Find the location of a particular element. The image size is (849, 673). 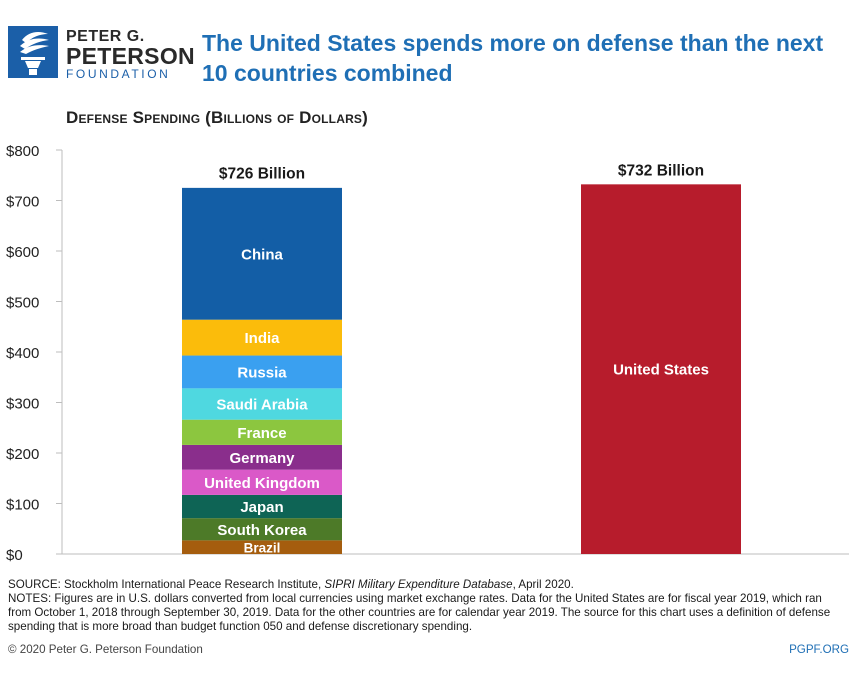

y-tick-label: $0 is located at coordinates (14, 555).